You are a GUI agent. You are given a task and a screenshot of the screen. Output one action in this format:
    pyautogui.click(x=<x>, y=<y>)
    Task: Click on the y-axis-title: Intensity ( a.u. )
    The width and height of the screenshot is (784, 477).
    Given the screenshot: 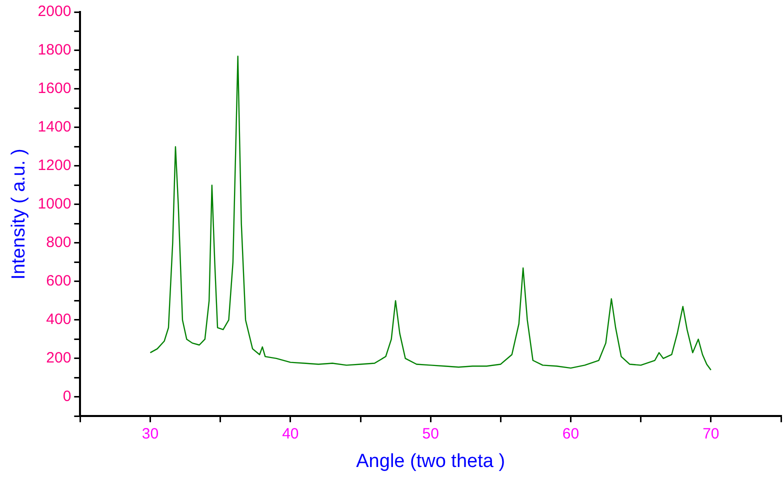 What is the action you would take?
    pyautogui.click(x=19, y=214)
    